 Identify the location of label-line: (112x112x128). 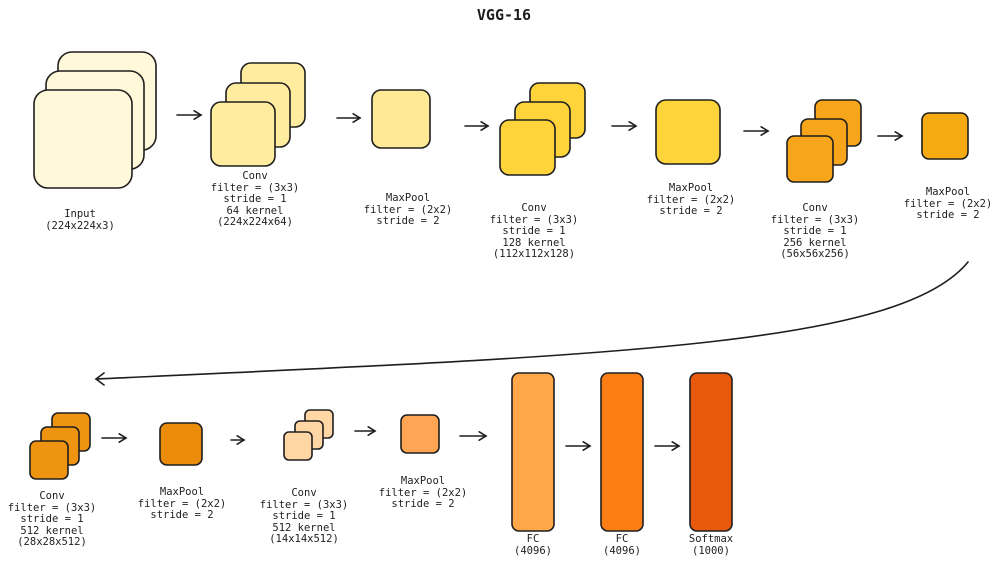
(534, 254).